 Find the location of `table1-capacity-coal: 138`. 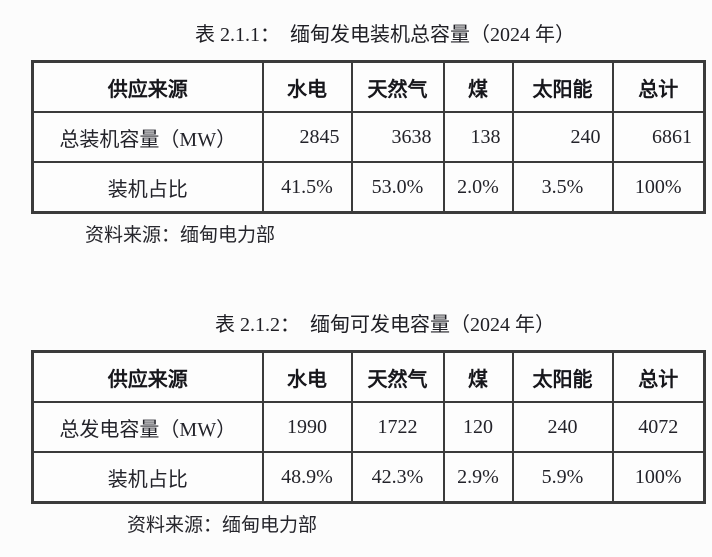

table1-capacity-coal: 138 is located at coordinates (478, 137).